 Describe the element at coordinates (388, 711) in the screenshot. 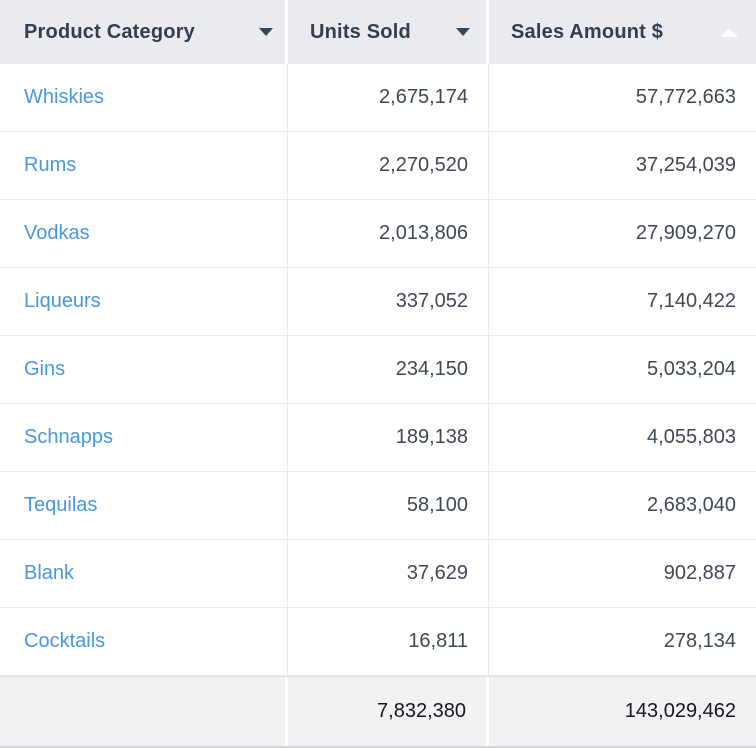

I see `total-units-sold: 7,832,380` at that location.